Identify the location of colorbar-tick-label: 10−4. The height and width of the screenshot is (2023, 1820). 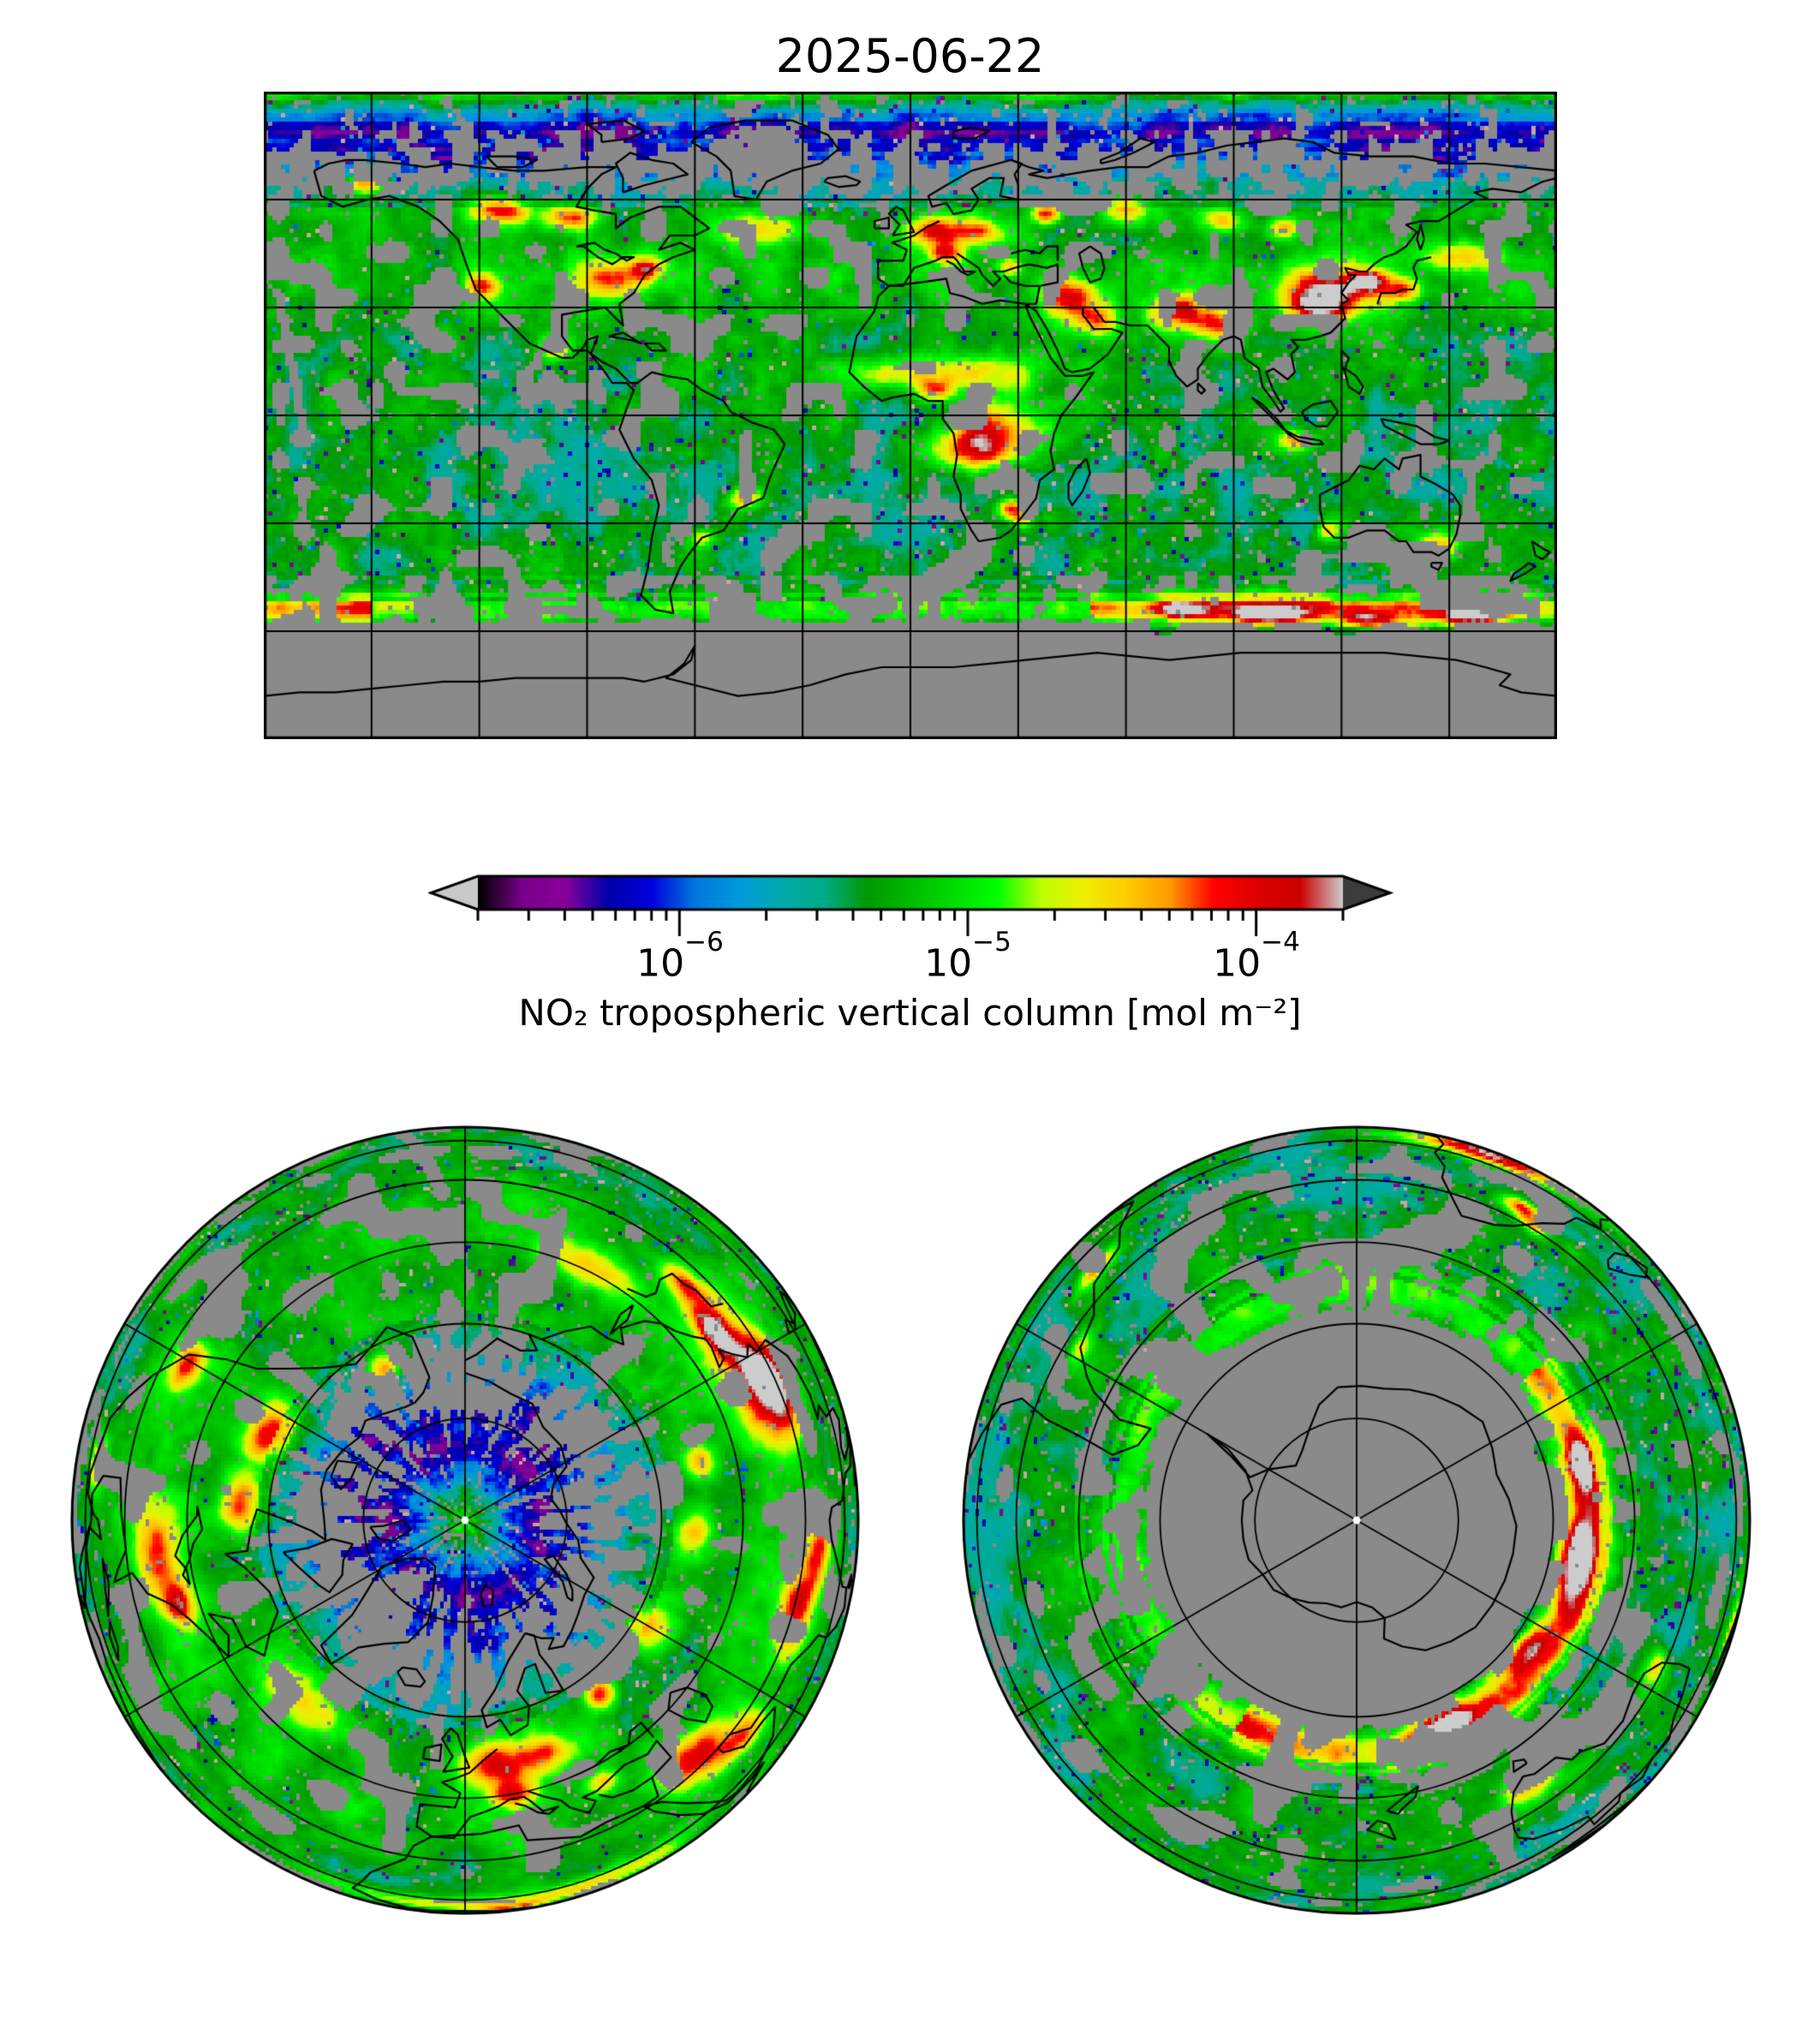
(1256, 956).